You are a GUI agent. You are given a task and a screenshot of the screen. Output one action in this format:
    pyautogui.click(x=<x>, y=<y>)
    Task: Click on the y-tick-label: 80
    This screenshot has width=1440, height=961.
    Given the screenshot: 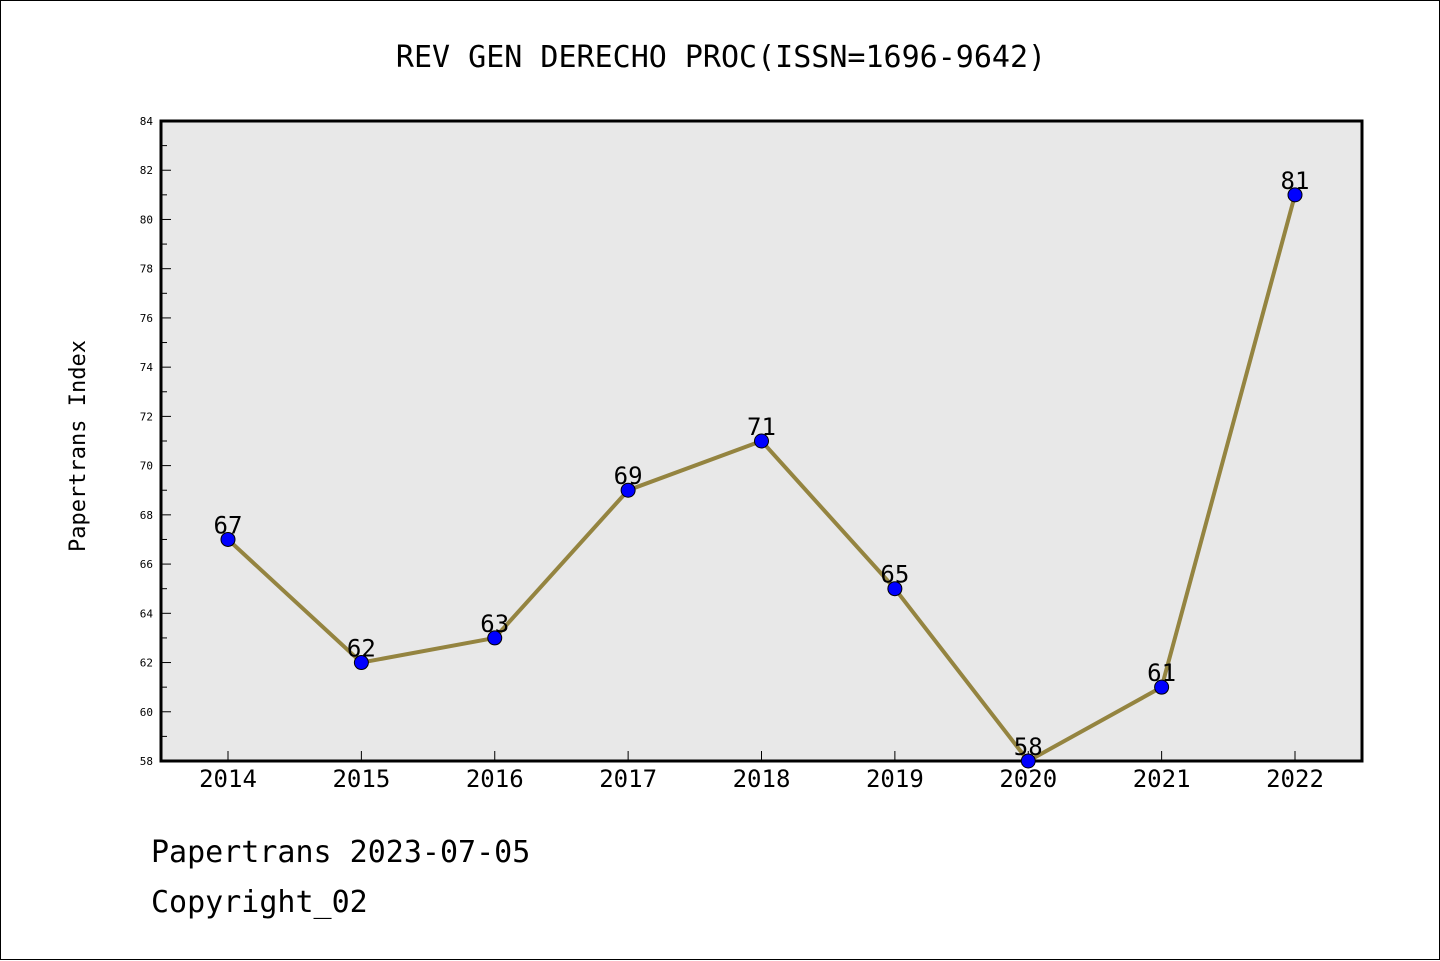 What is the action you would take?
    pyautogui.click(x=146, y=219)
    